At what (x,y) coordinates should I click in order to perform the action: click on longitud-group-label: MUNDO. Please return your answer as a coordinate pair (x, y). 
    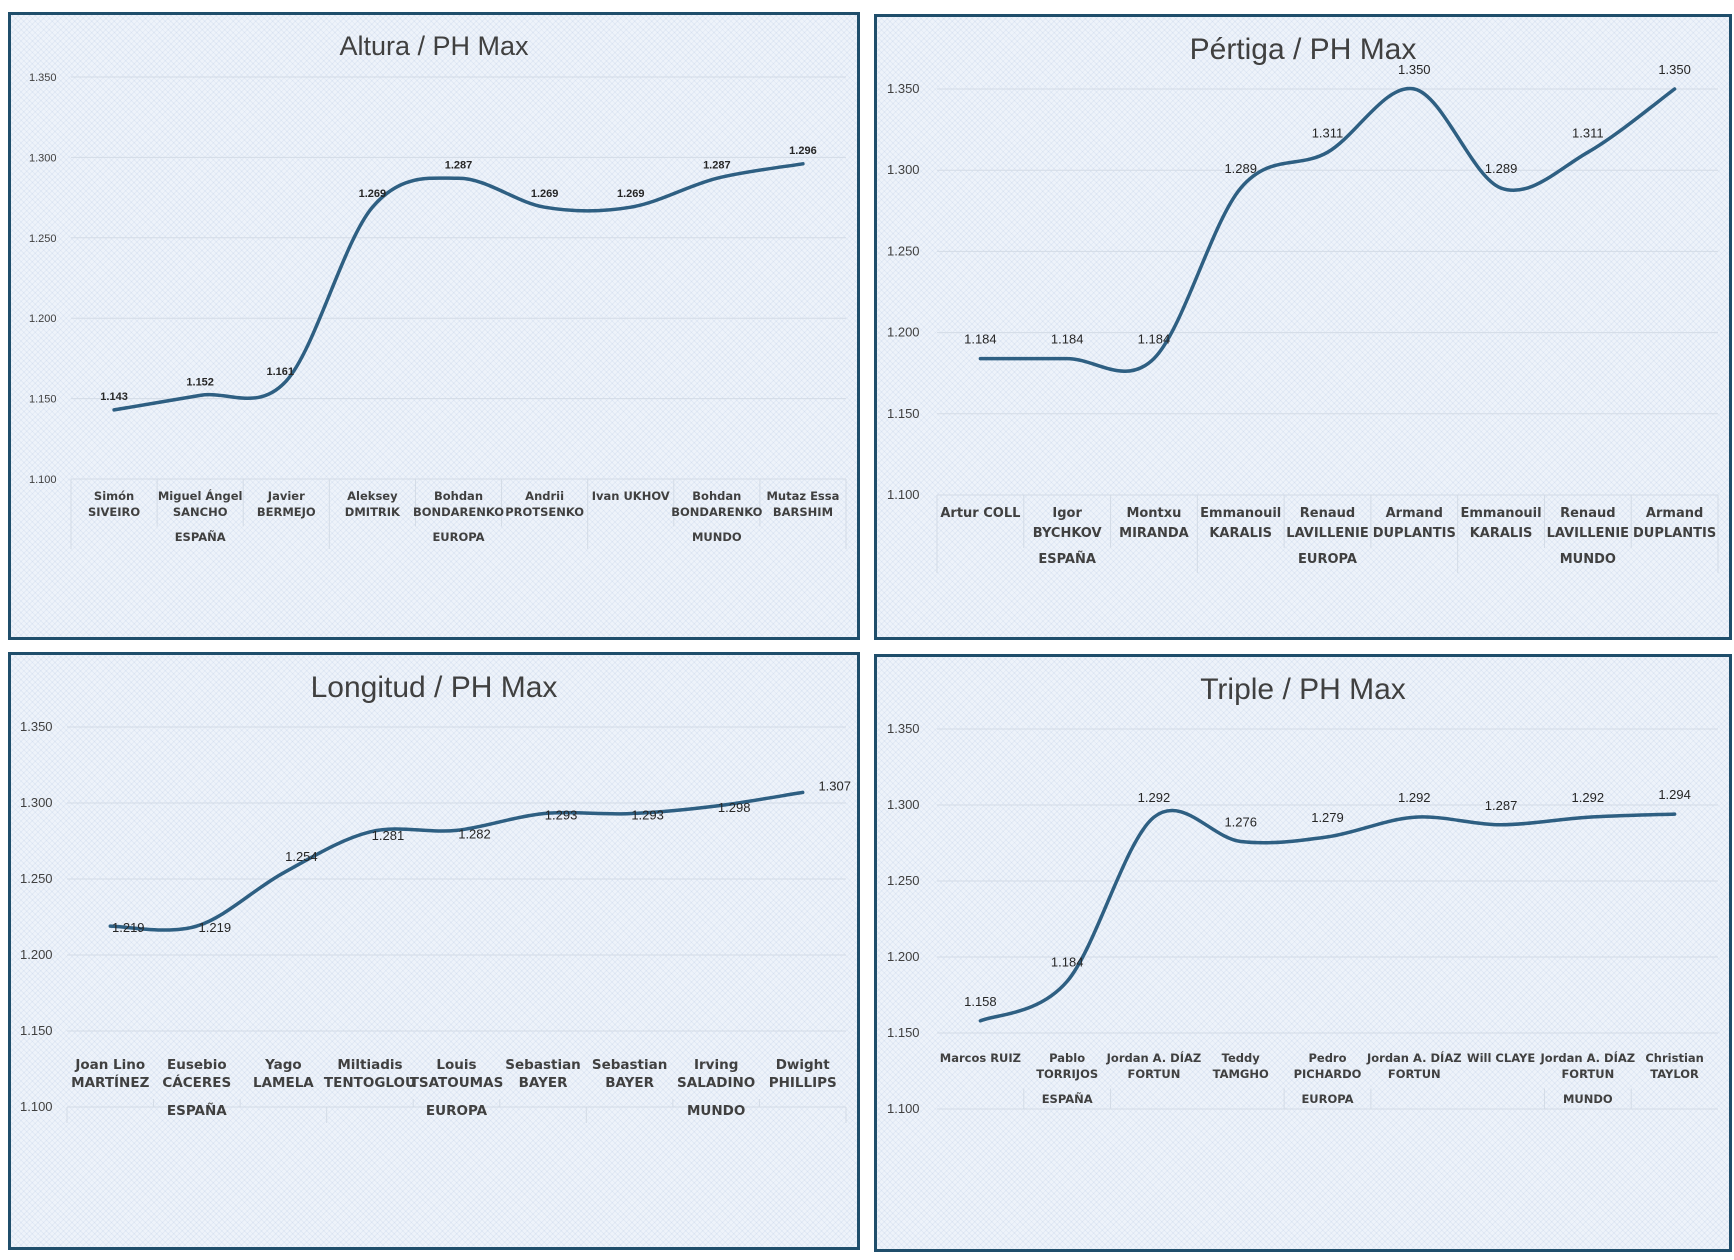
    Looking at the image, I should click on (716, 1111).